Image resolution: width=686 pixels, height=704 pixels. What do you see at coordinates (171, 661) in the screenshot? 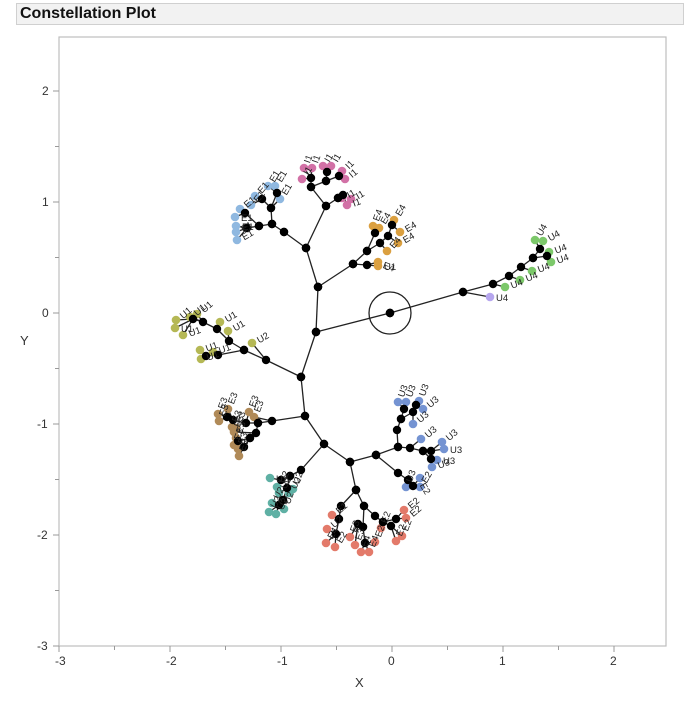
I see `x-tick-label: -2` at bounding box center [171, 661].